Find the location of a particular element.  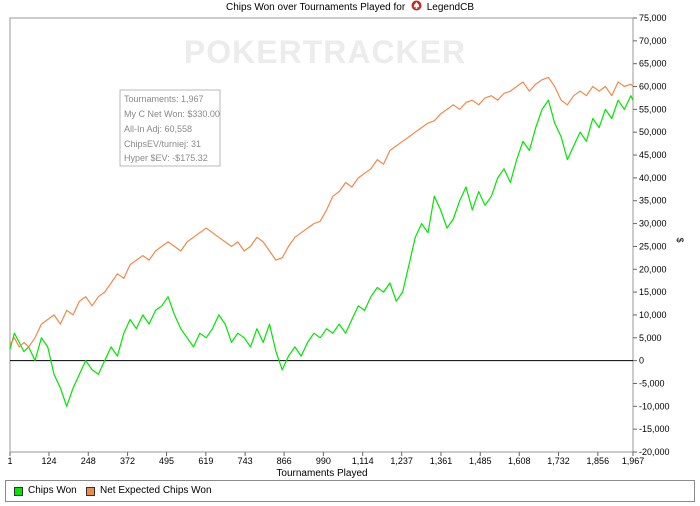

x-tick-label: 1,608 is located at coordinates (519, 461).